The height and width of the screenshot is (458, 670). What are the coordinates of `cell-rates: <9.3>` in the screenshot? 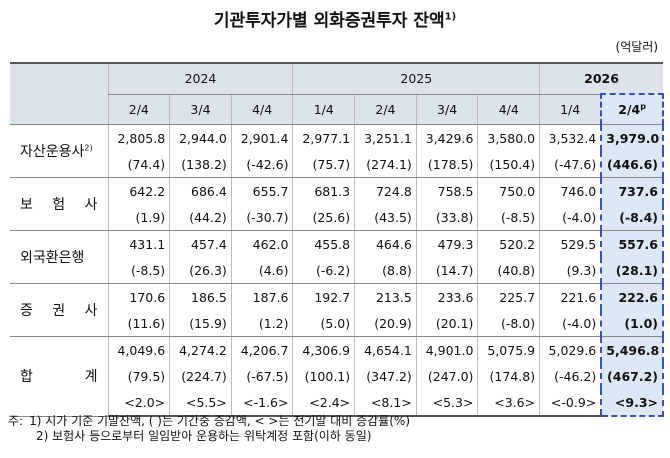 It's located at (632, 403).